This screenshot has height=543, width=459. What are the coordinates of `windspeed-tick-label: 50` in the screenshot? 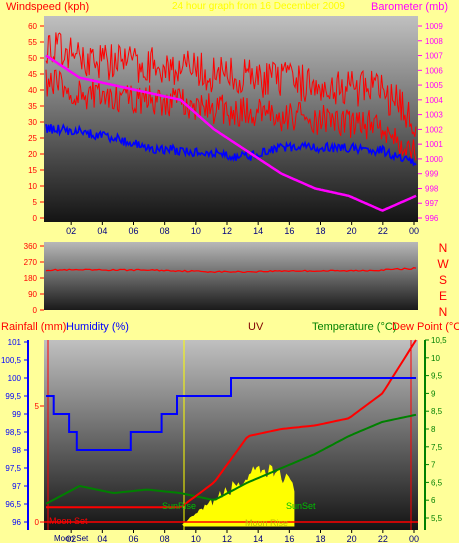 It's located at (32, 58).